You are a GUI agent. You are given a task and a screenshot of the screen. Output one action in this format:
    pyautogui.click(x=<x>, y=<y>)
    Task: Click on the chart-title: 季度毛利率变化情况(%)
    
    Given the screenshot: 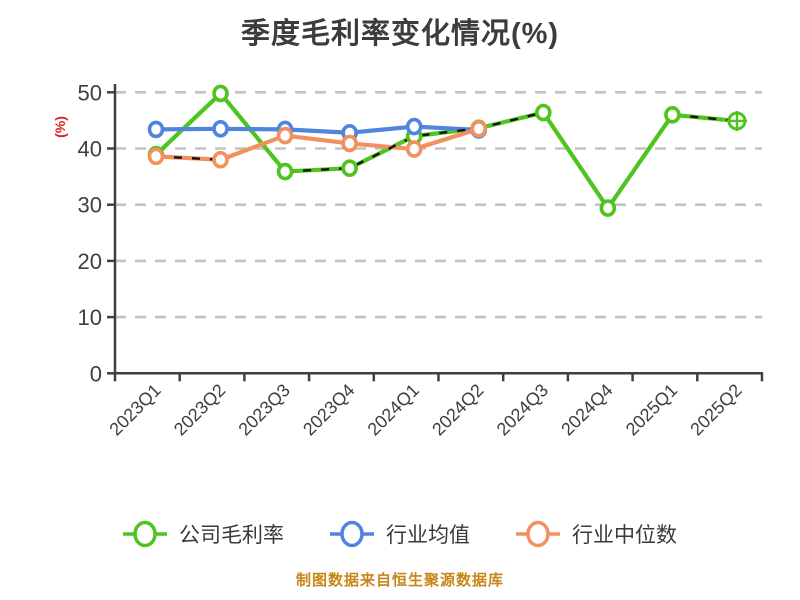 What is the action you would take?
    pyautogui.click(x=400, y=34)
    